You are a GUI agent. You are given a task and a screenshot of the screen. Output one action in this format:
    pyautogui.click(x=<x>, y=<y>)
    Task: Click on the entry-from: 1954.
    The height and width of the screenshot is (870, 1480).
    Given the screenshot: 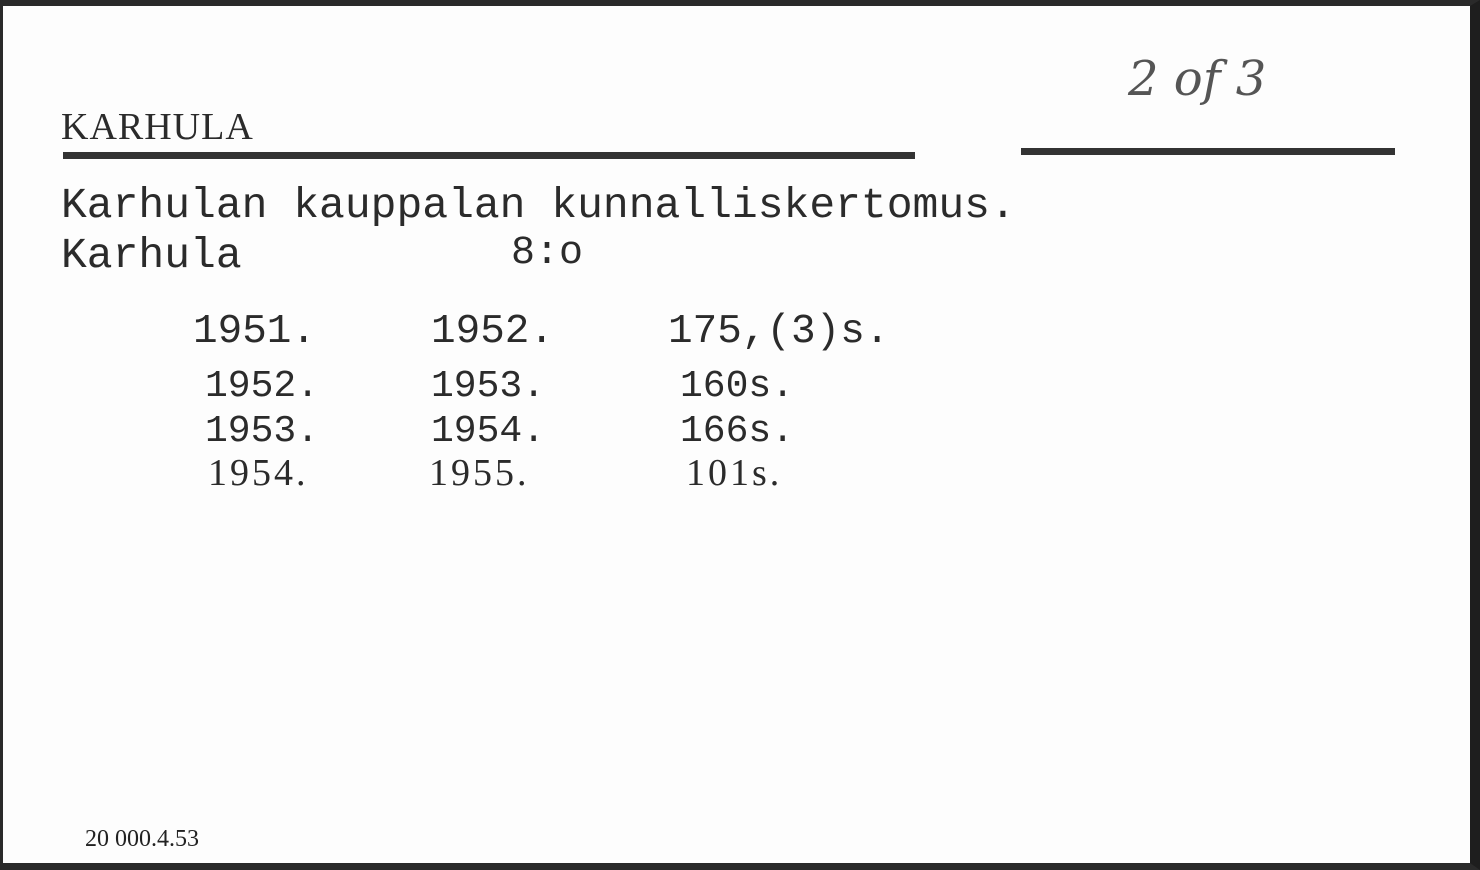 What is the action you would take?
    pyautogui.click(x=258, y=473)
    